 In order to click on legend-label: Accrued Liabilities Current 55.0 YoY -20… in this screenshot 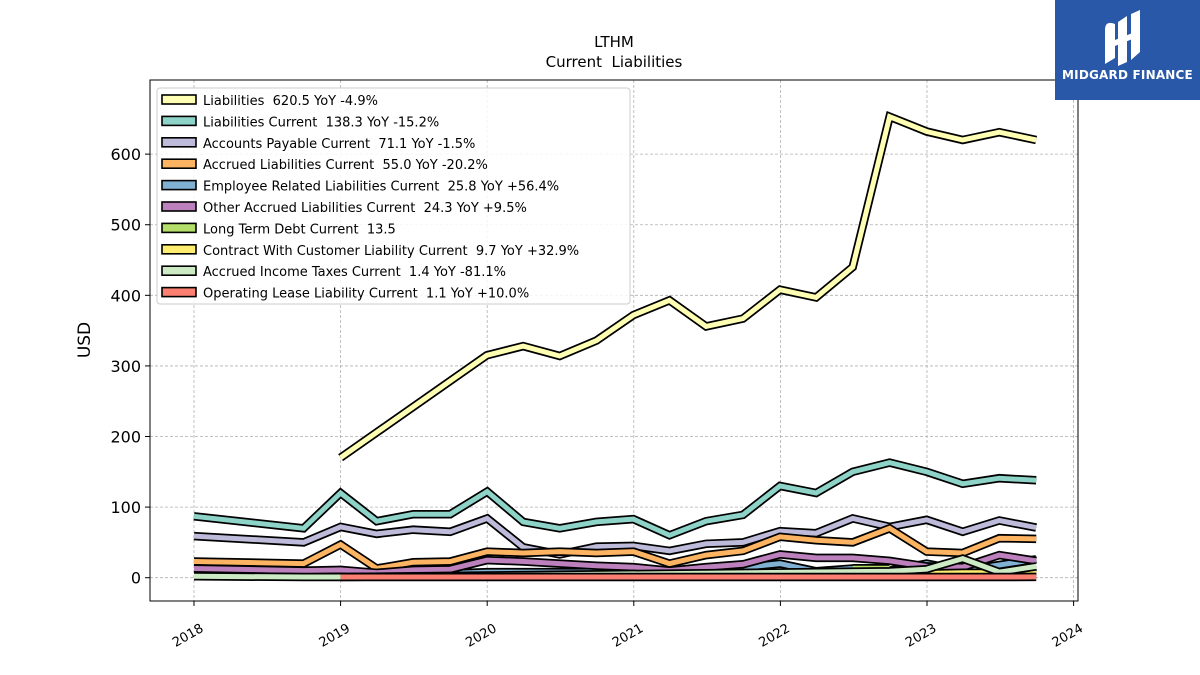, I will do `click(345, 165)`.